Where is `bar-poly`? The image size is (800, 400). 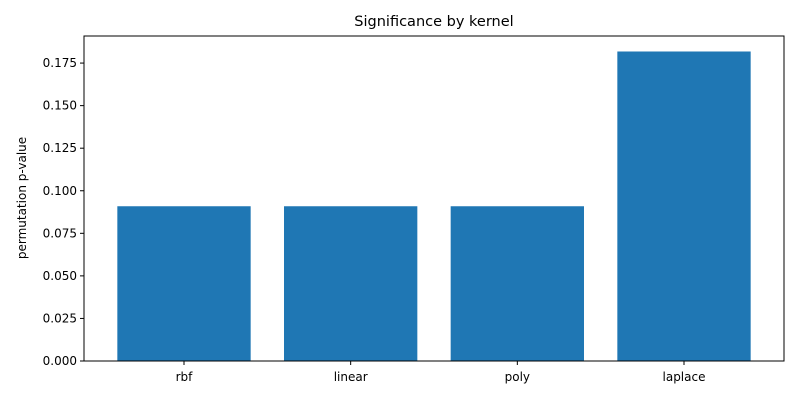
bar-poly is located at coordinates (517, 283).